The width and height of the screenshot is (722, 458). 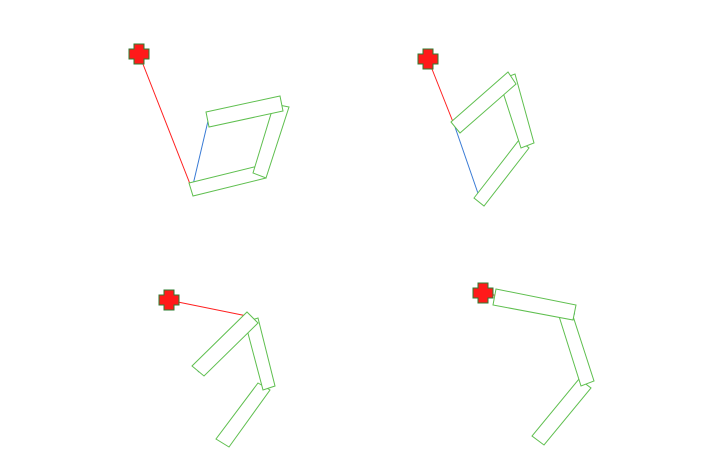 I want to click on panel-top-right, so click(x=476, y=127).